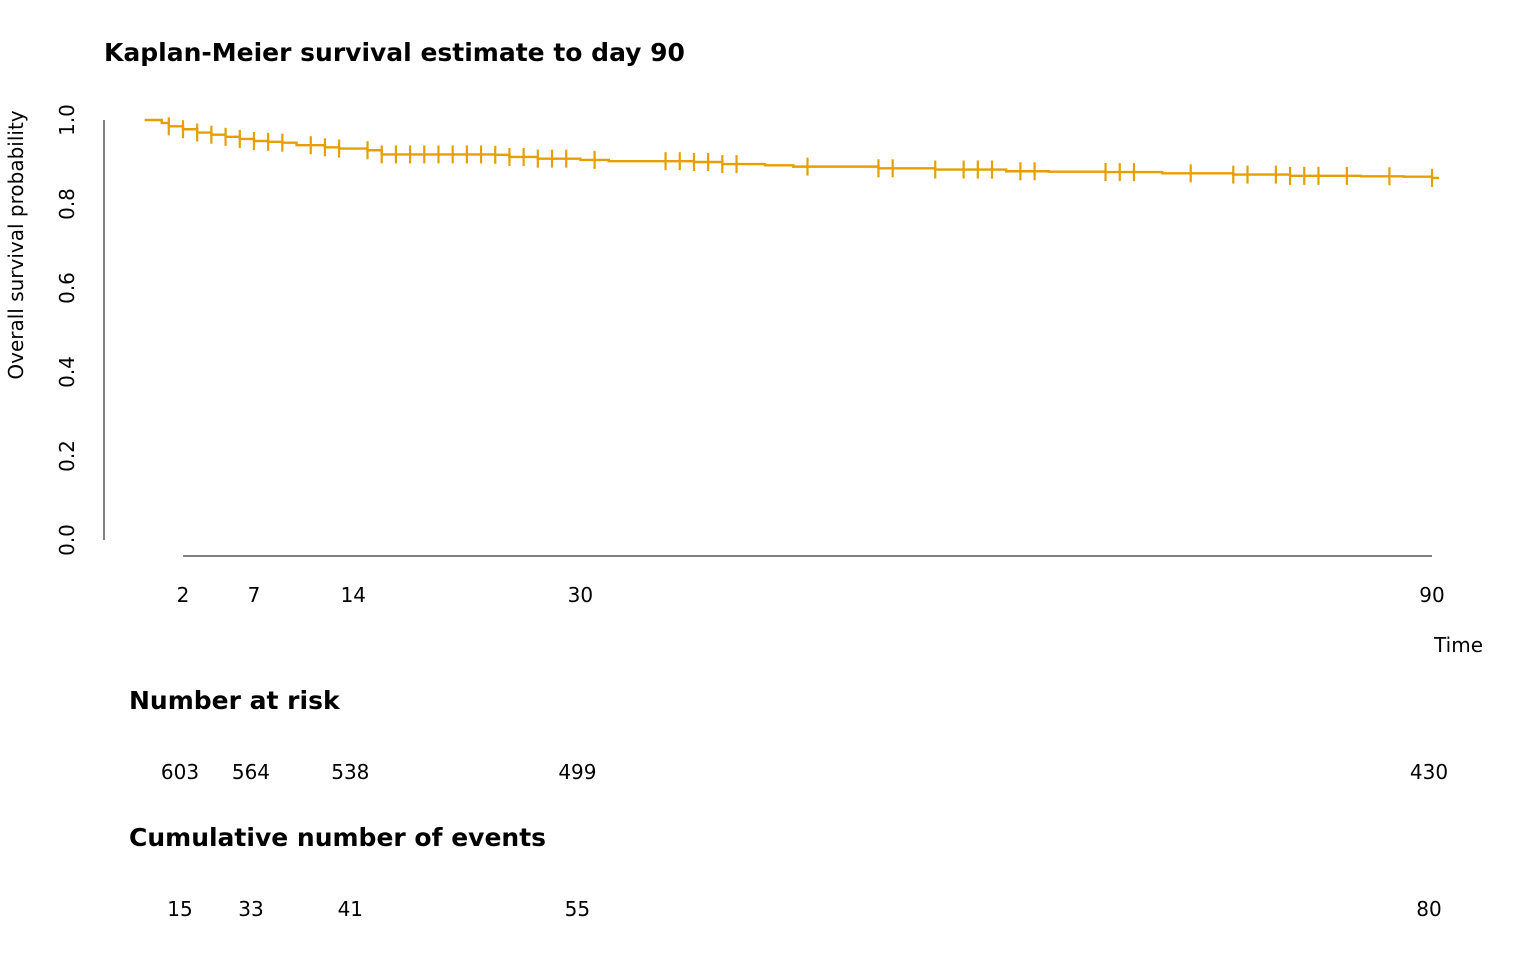  Describe the element at coordinates (179, 909) in the screenshot. I see `event-count-value: 15` at that location.